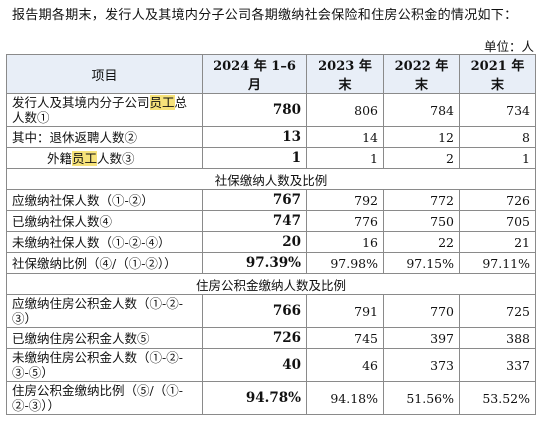 The image size is (550, 432). Describe the element at coordinates (104, 365) in the screenshot. I see `row-label: 未缴纳住房公积金人数（①-②-③-⑤）` at that location.